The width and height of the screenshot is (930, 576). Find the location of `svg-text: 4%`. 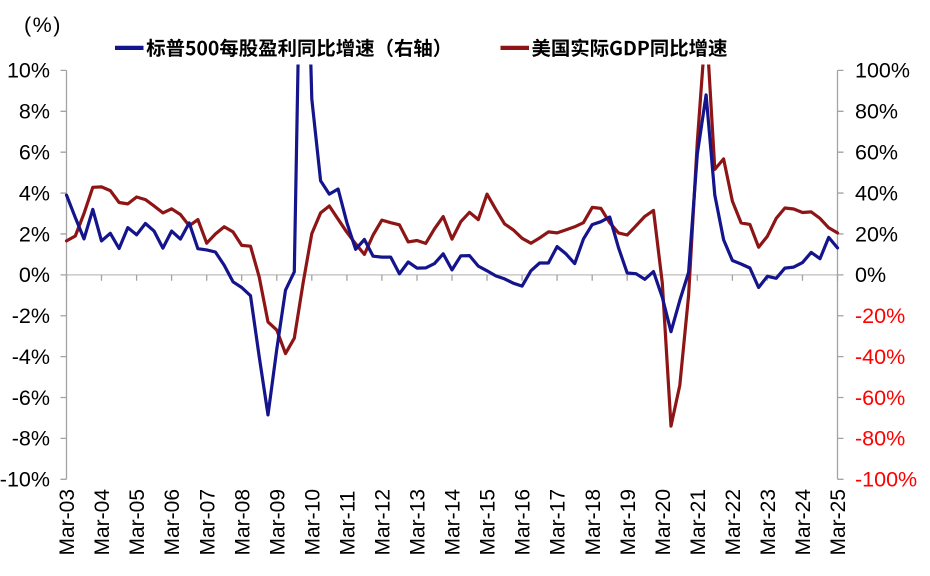

svg-text: 4% is located at coordinates (34, 193).